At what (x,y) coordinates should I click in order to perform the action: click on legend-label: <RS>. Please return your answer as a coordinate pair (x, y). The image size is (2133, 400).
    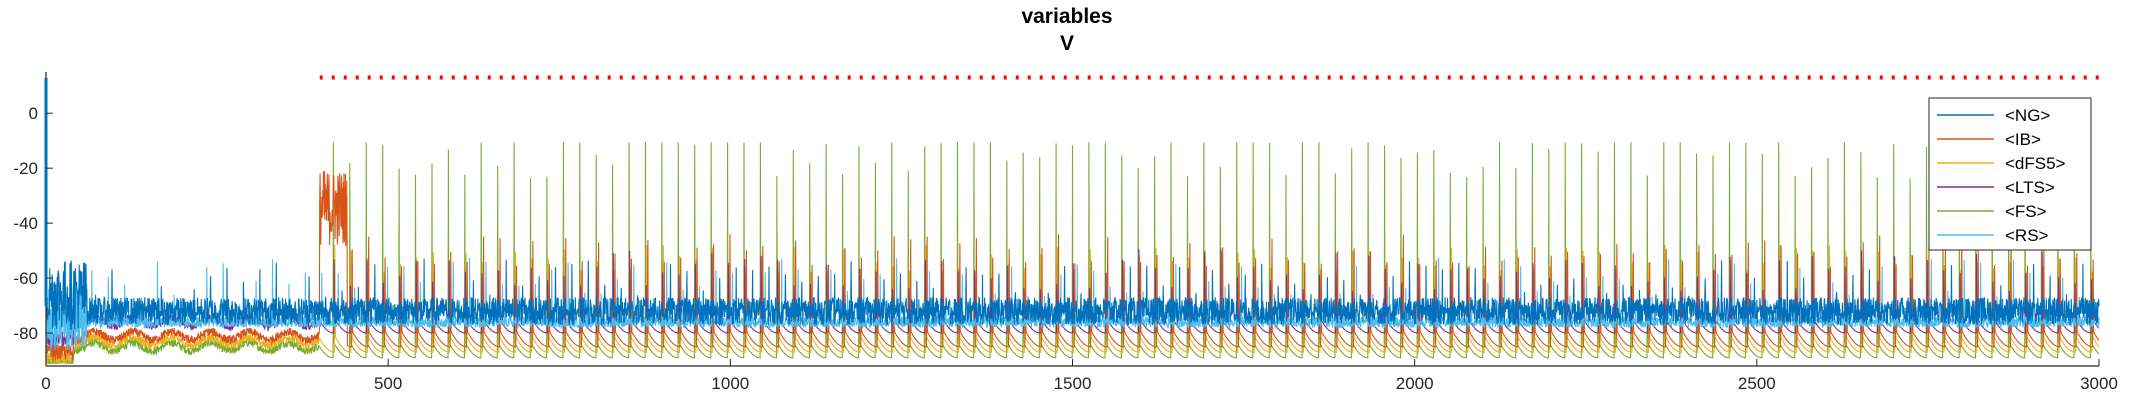
    Looking at the image, I should click on (2027, 235).